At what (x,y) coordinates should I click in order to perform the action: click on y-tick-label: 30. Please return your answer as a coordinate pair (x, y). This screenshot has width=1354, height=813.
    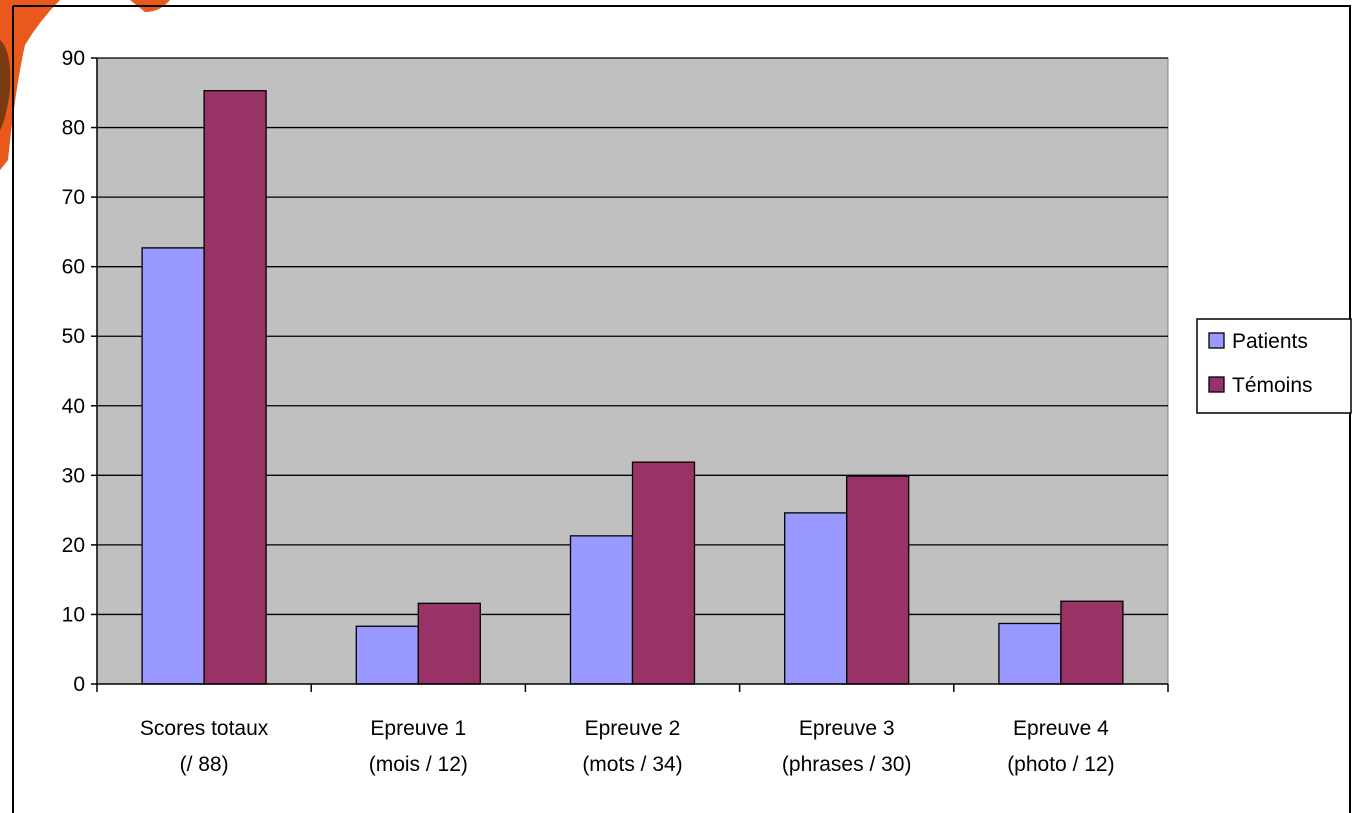
    Looking at the image, I should click on (73, 475).